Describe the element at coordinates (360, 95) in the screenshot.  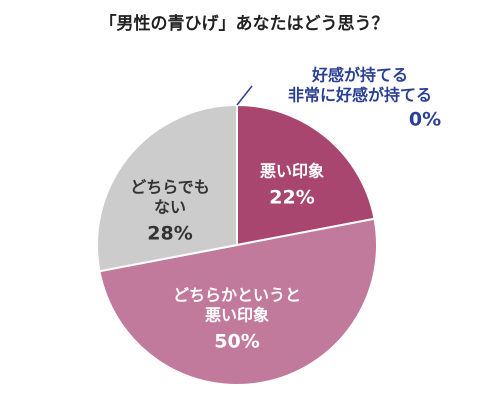
I see `slice-label: 非常に好感が持てる` at that location.